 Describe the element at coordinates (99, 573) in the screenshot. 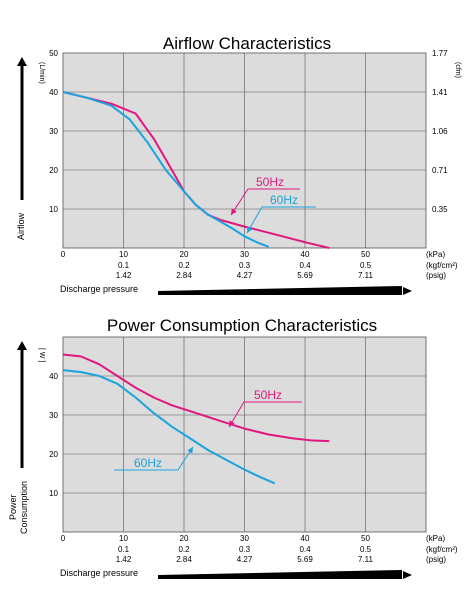

I see `power-x-axis-label: Discharge pressure` at that location.